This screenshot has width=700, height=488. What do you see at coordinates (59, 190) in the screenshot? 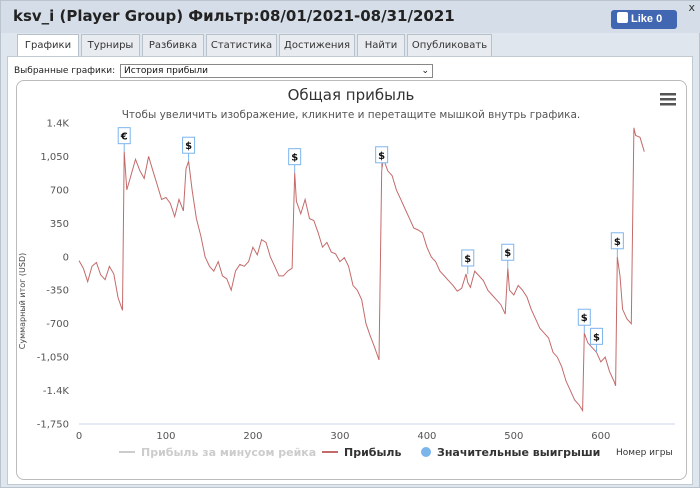
I see `y-tick-label: 700` at bounding box center [59, 190].